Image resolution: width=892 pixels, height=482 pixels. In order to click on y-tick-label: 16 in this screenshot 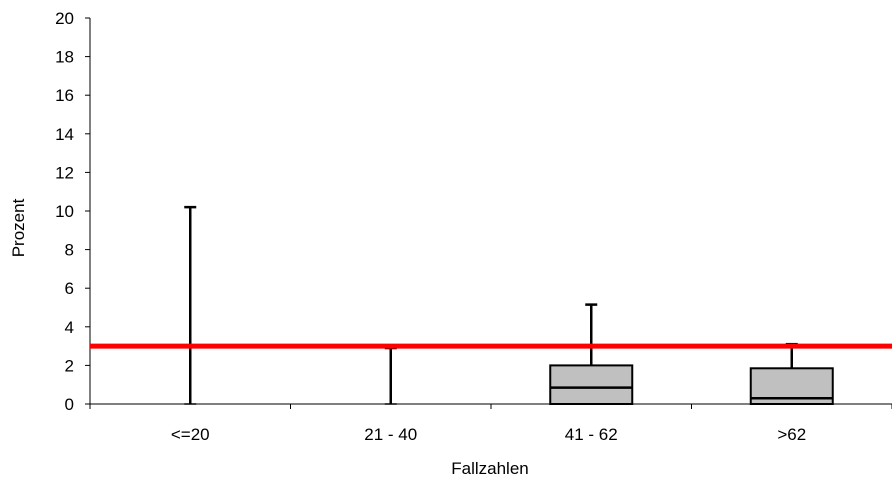, I will do `click(64, 95)`.